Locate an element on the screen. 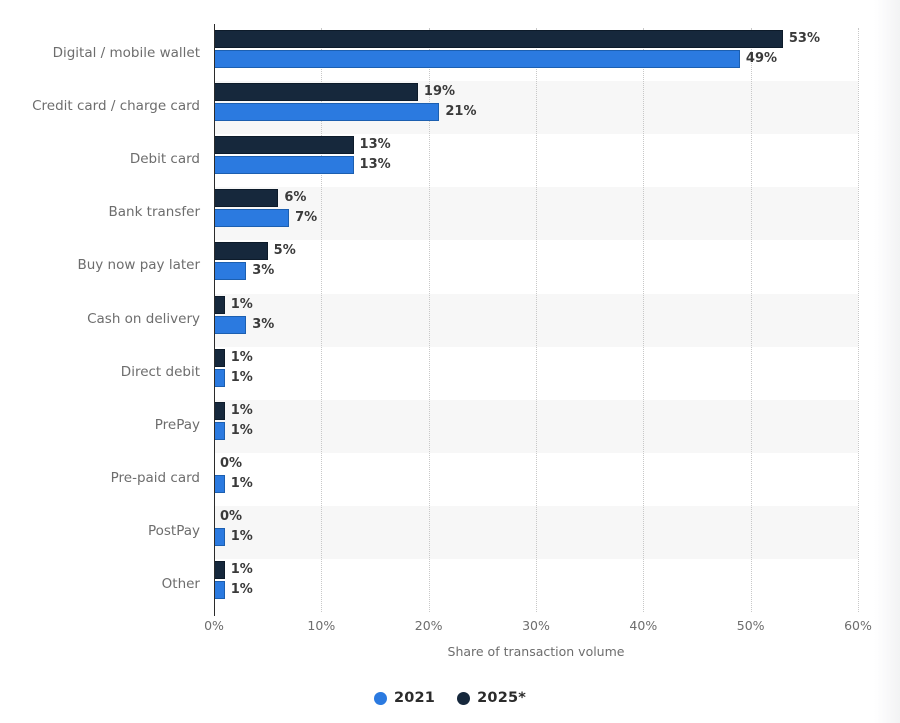 The width and height of the screenshot is (900, 723). x-axis-ticks: 0% 10% 20% 30% 40% 50% 60% is located at coordinates (450, 628).